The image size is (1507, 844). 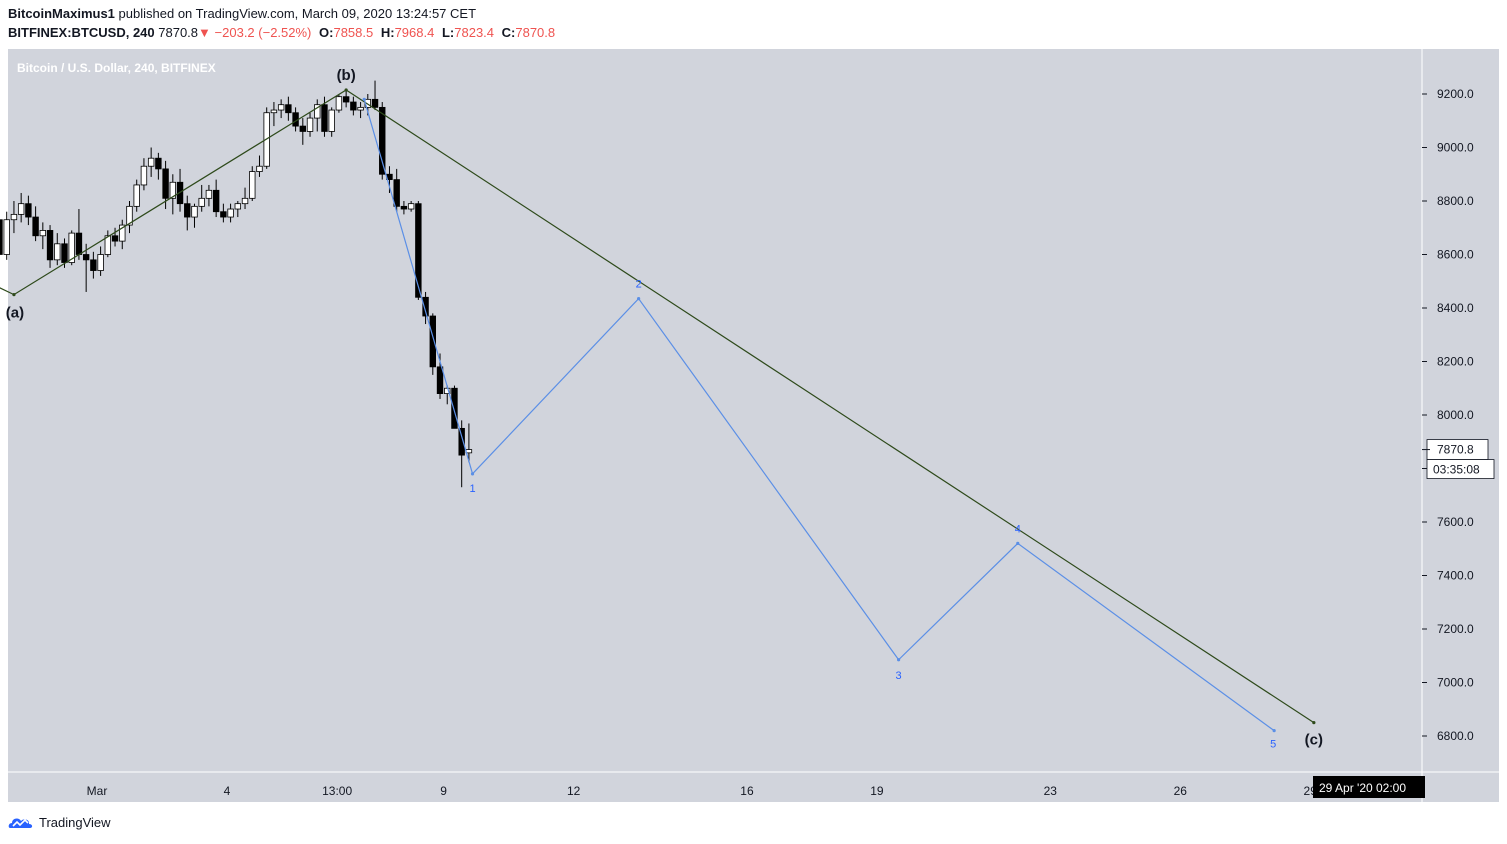 I want to click on crosshair-time-label: 29 Apr '20 02:00, so click(x=1362, y=788).